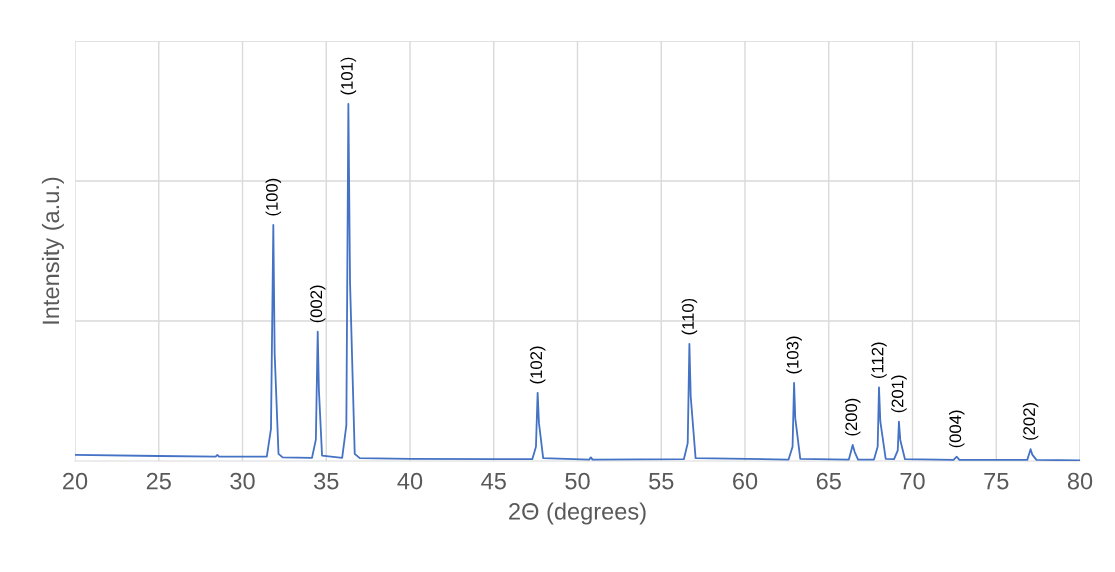 The width and height of the screenshot is (1115, 572). I want to click on annotation: (002), so click(317, 304).